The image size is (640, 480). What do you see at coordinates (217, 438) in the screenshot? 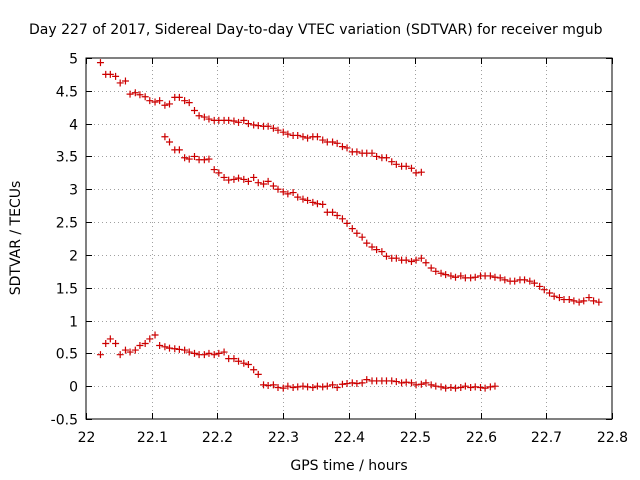
I see `x-tick-label: 22.2` at bounding box center [217, 438].